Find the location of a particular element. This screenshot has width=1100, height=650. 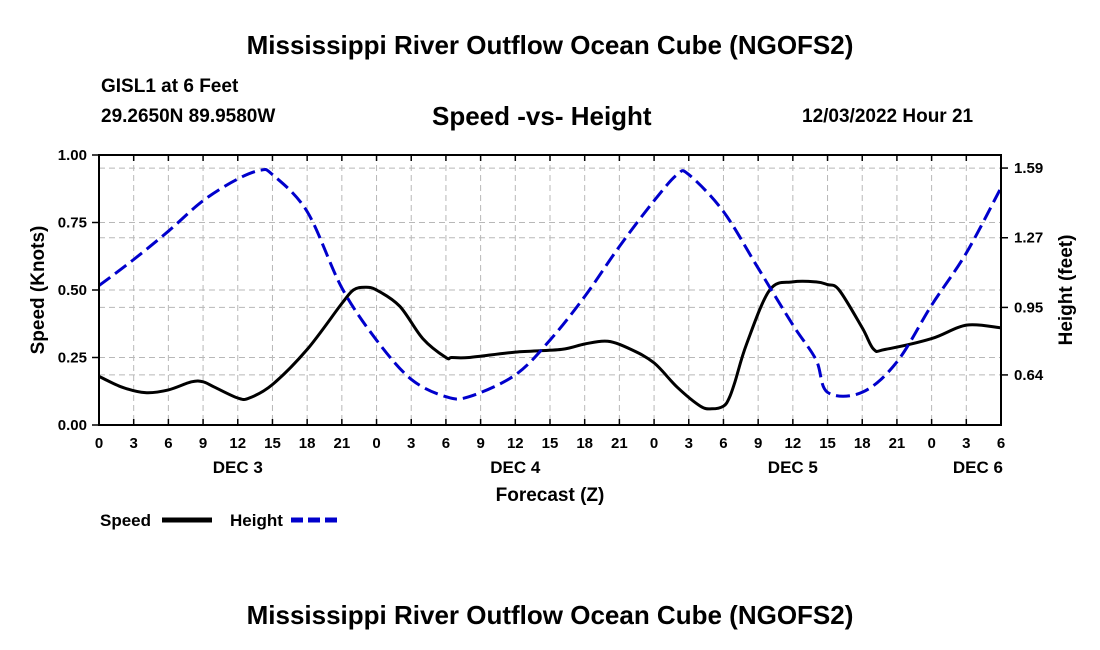

y-tick-label: 1.00 is located at coordinates (72, 155).